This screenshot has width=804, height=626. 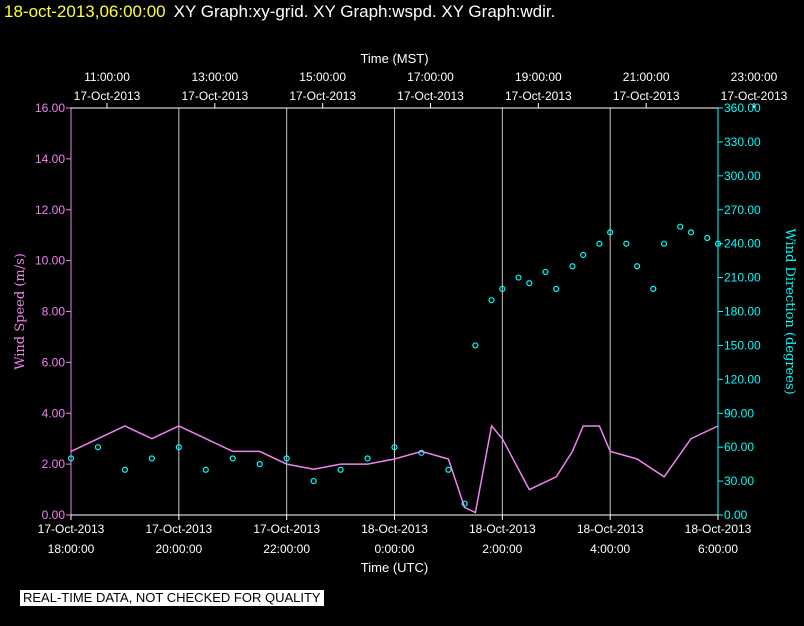 I want to click on left-tick-label: 14.00, so click(x=50, y=159).